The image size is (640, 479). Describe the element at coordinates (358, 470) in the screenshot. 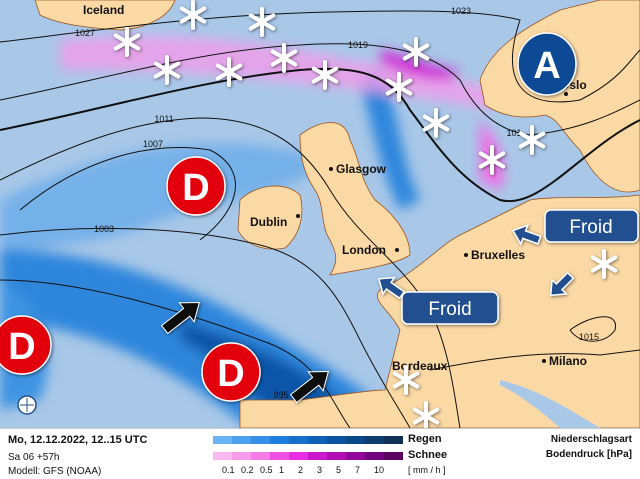

I see `scale-tick: 7` at that location.